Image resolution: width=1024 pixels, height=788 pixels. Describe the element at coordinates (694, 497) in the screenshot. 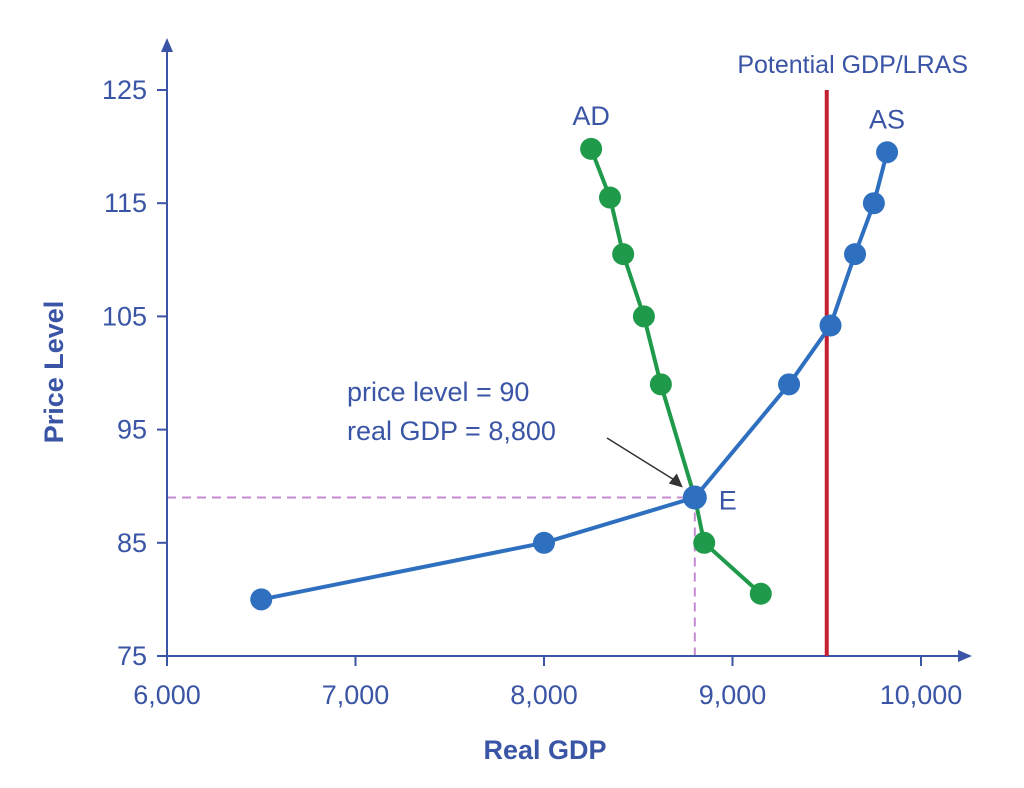

I see `equilibrium-point` at that location.